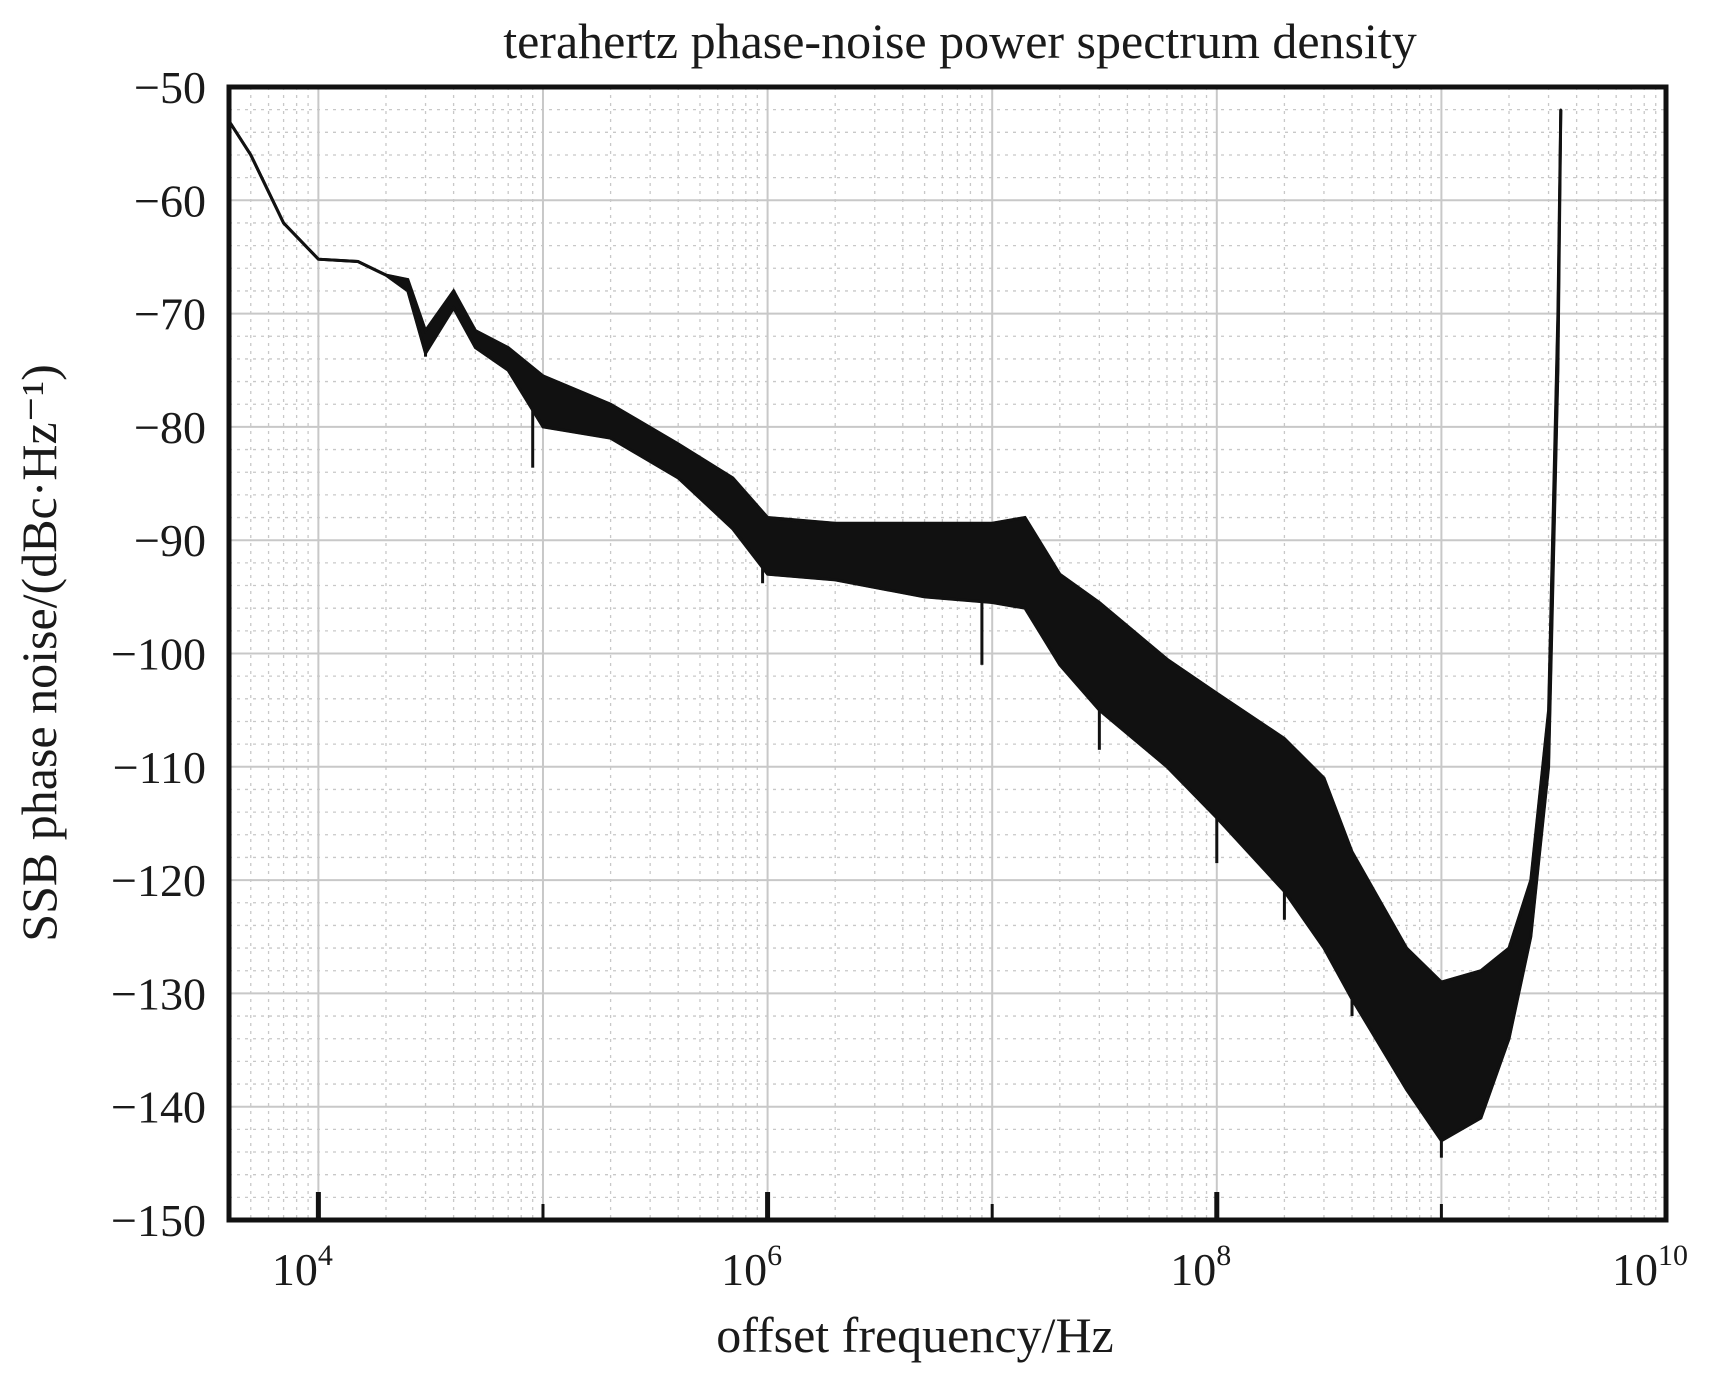 The height and width of the screenshot is (1373, 1725). I want to click on x-tick-exponent: 10, so click(1673, 1255).